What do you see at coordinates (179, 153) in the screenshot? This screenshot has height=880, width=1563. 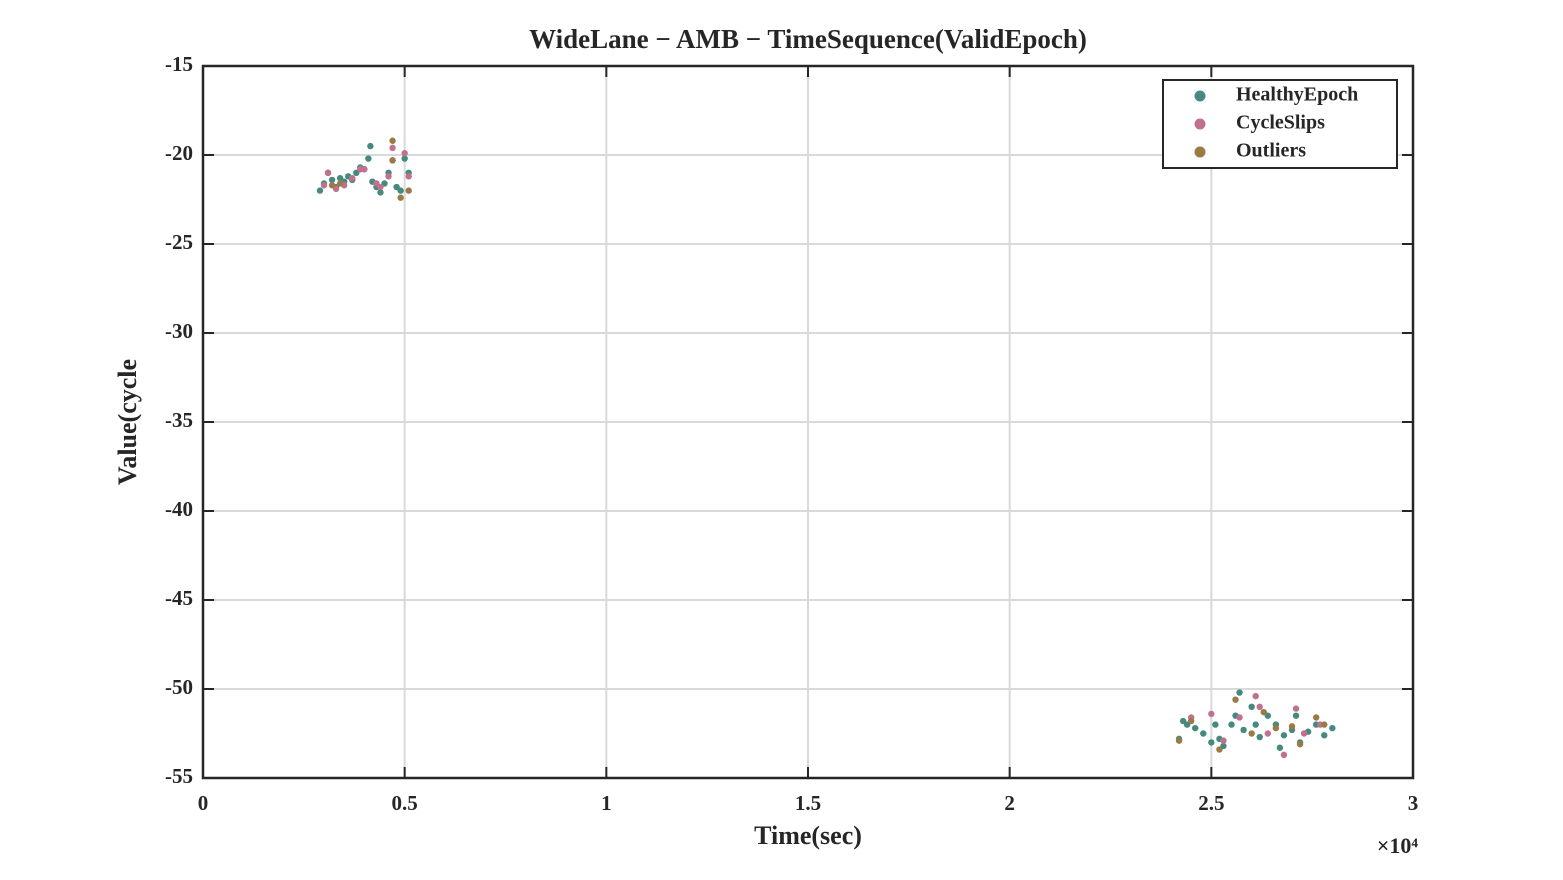 I see `y-tick-label: -20` at bounding box center [179, 153].